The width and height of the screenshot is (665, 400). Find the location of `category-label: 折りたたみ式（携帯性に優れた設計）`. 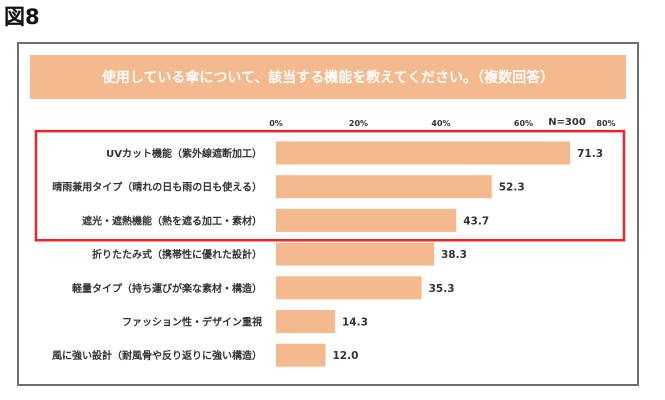

category-label: 折りたたみ式（携帯性に優れた設計） is located at coordinates (177, 254).